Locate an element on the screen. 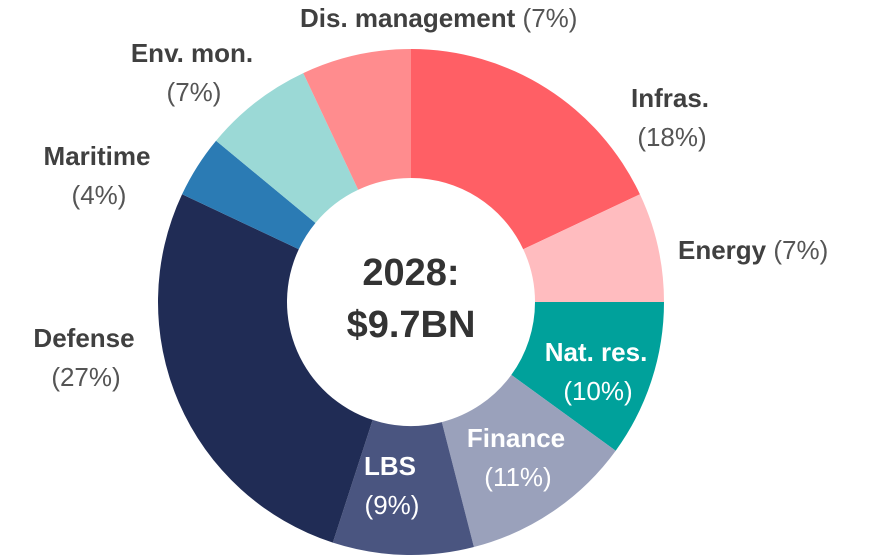 Image resolution: width=879 pixels, height=557 pixels. category-name: Env. mon. is located at coordinates (192, 53).